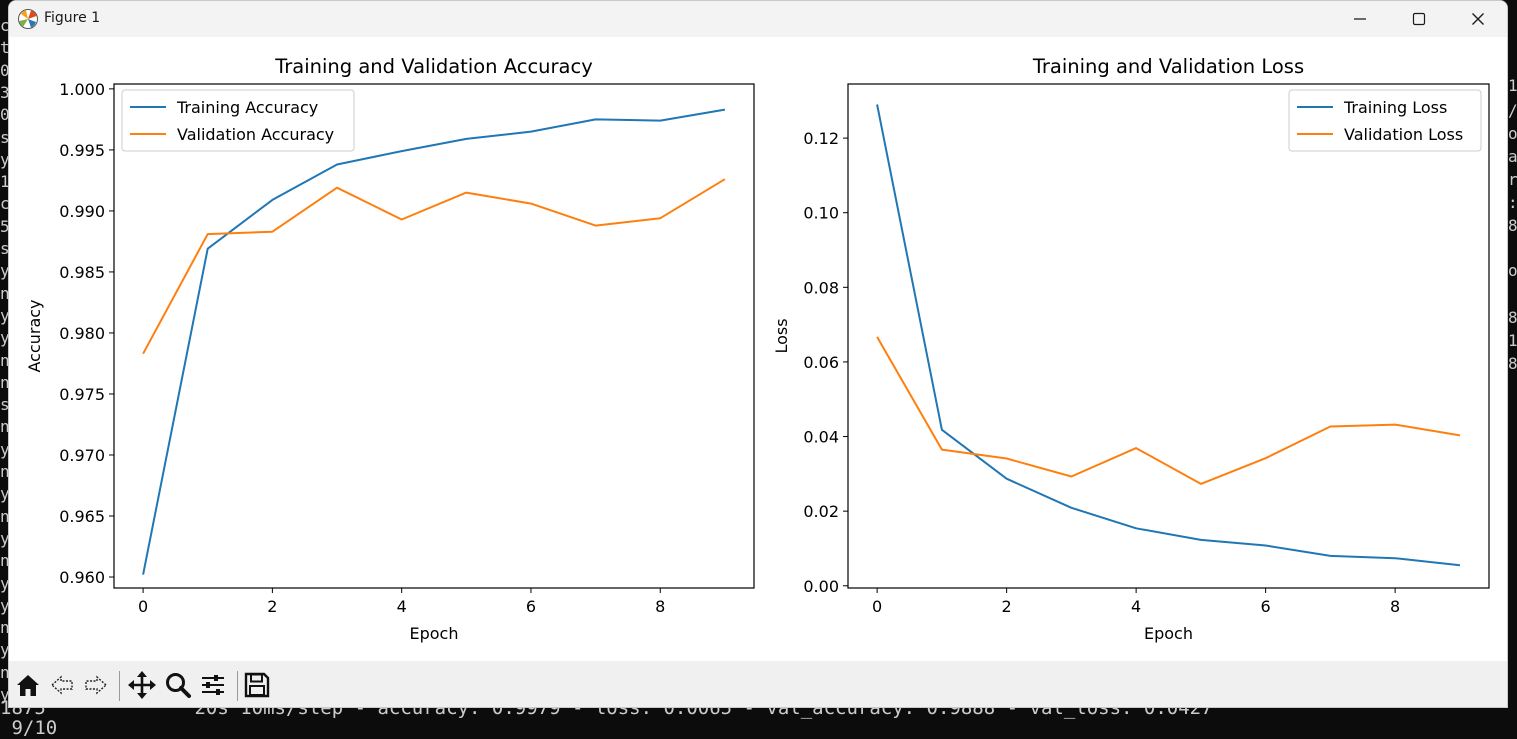 This screenshot has width=1517, height=739. Describe the element at coordinates (433, 66) in the screenshot. I see `chart-title: Training and Validation Accuracy` at that location.